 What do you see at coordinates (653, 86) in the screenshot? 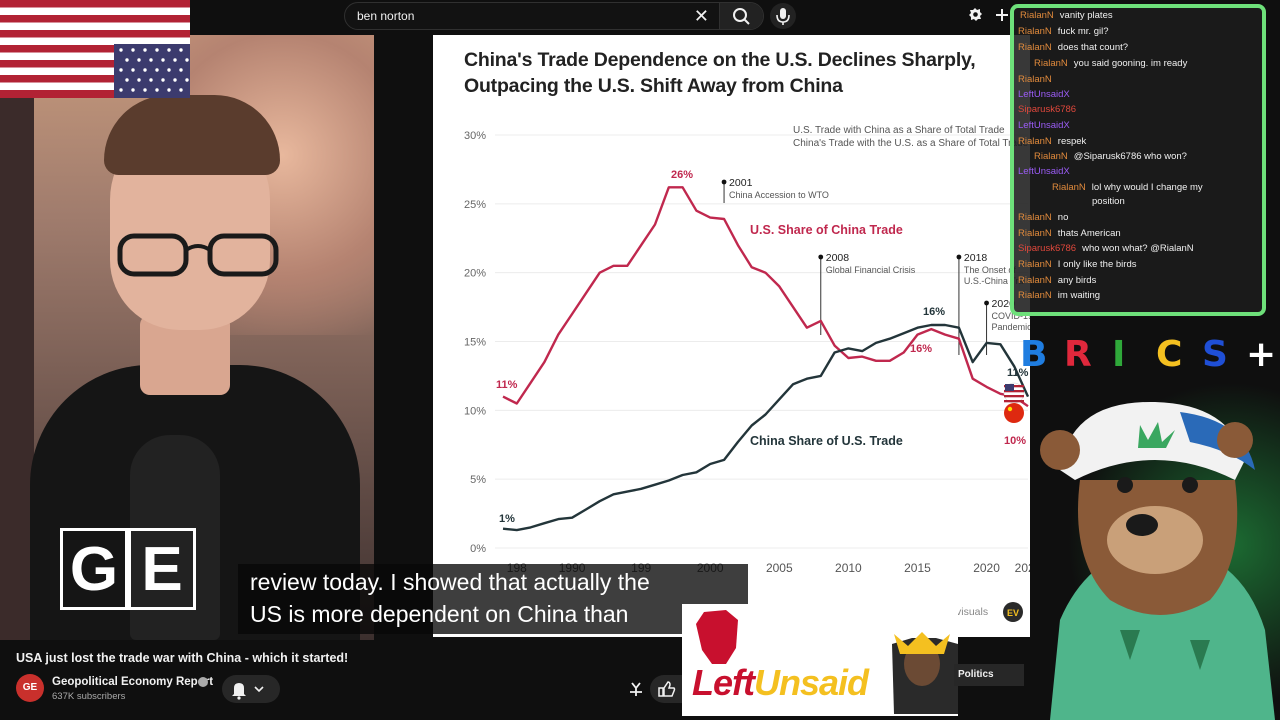
I see `chart-title-line-2: Outpacing the U.S. Shift Away from China` at bounding box center [653, 86].